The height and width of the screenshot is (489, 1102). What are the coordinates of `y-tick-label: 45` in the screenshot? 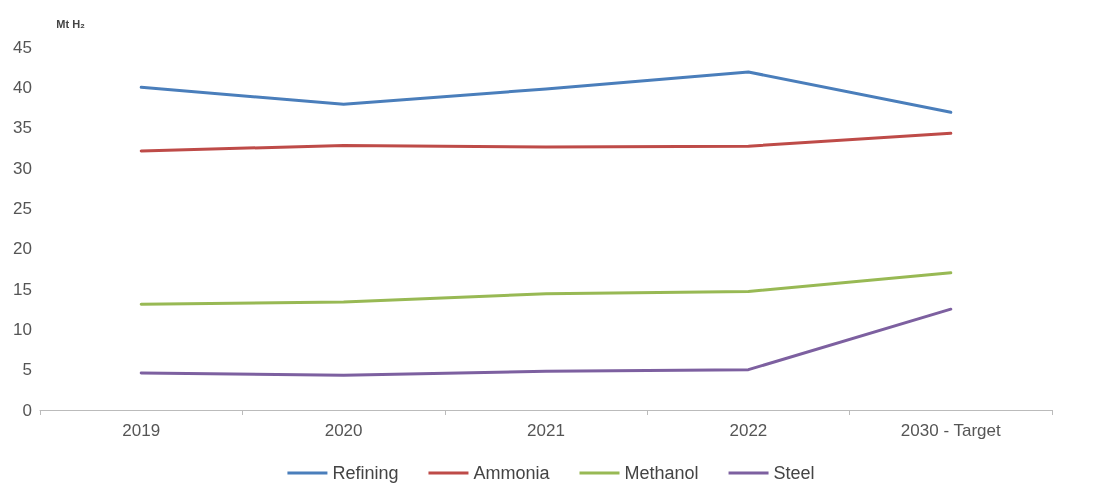 It's located at (22, 47).